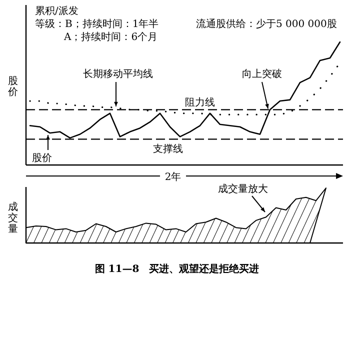 This screenshot has width=354, height=360. I want to click on ylabel: 成交量, so click(13, 218).